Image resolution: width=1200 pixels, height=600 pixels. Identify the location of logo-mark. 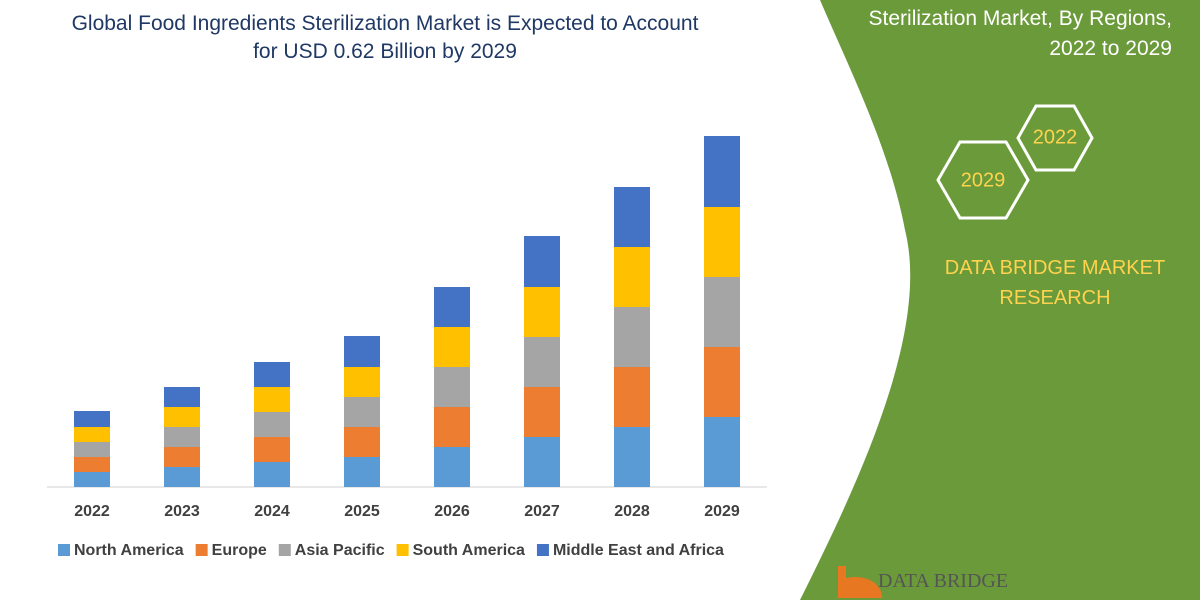
(860, 582).